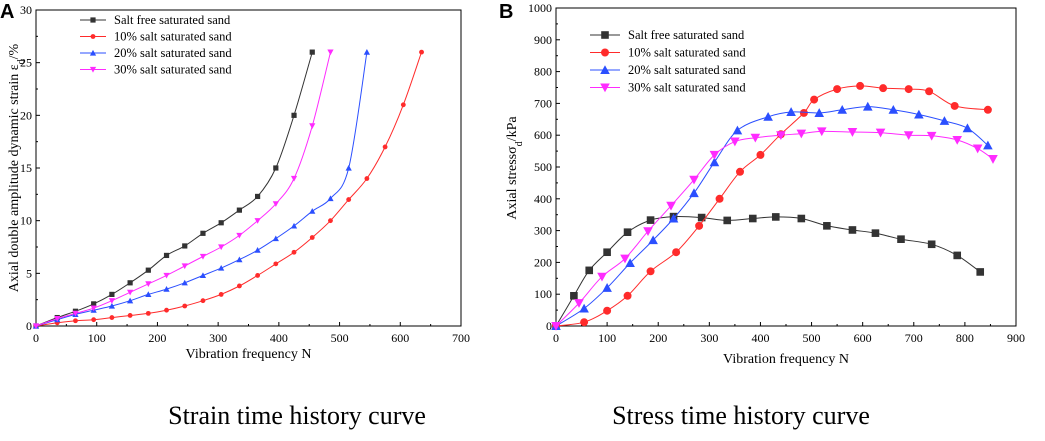 The image size is (1045, 441). What do you see at coordinates (26, 168) in the screenshot?
I see `y-tick-label: 15` at bounding box center [26, 168].